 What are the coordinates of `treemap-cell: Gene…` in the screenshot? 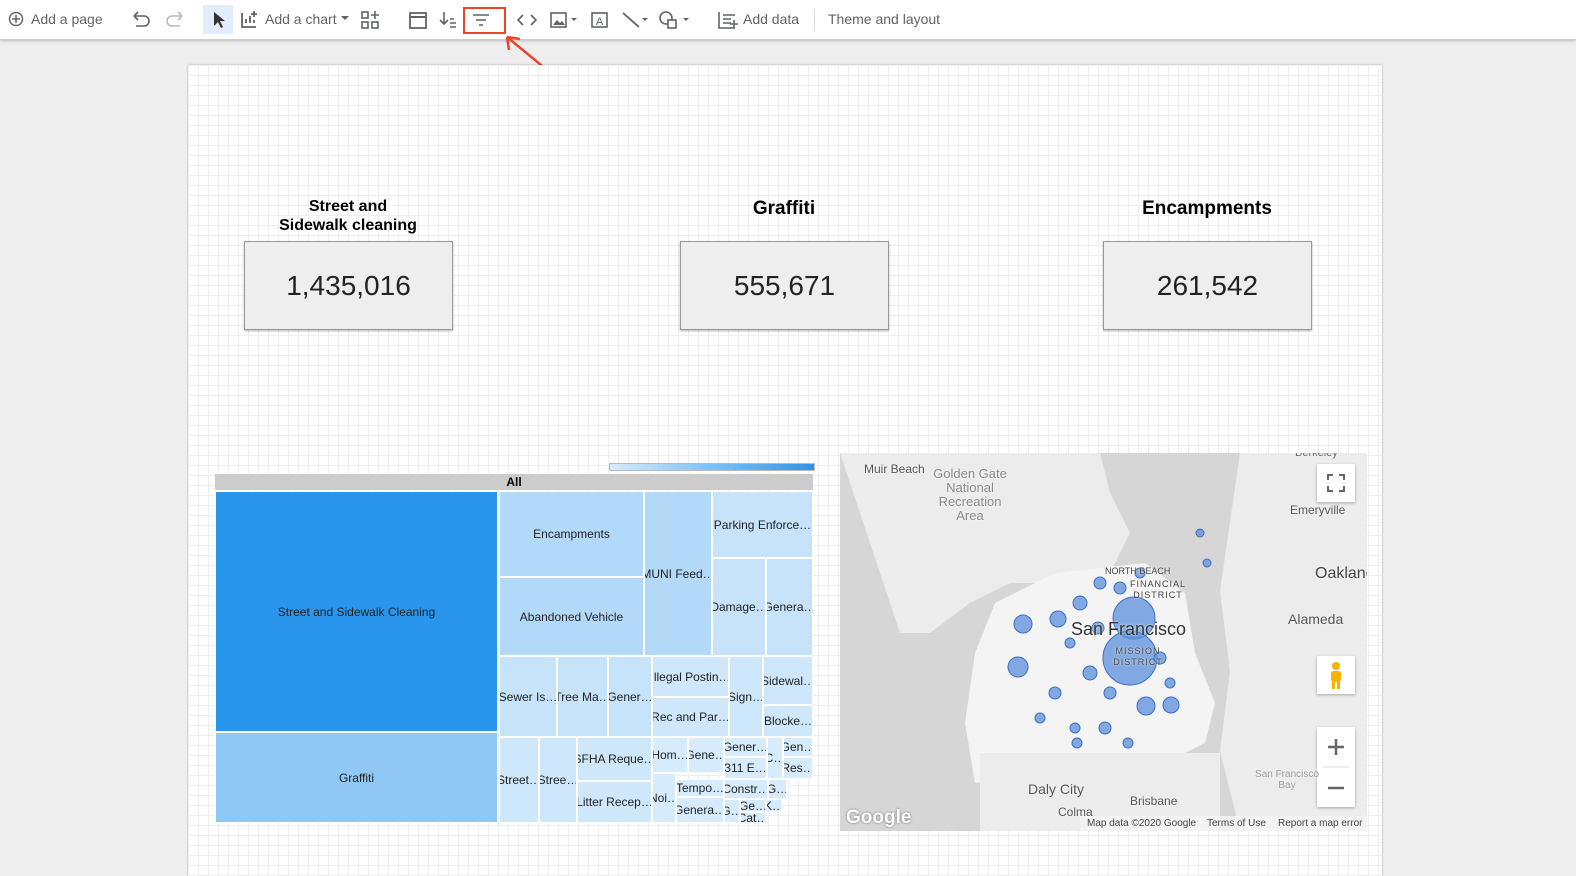 It's located at (706, 755).